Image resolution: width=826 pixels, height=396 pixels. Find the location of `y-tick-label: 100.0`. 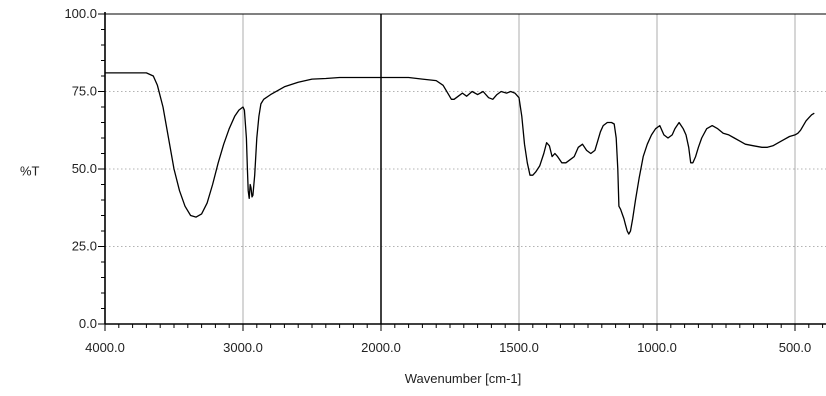

y-tick-label: 100.0 is located at coordinates (80, 13).